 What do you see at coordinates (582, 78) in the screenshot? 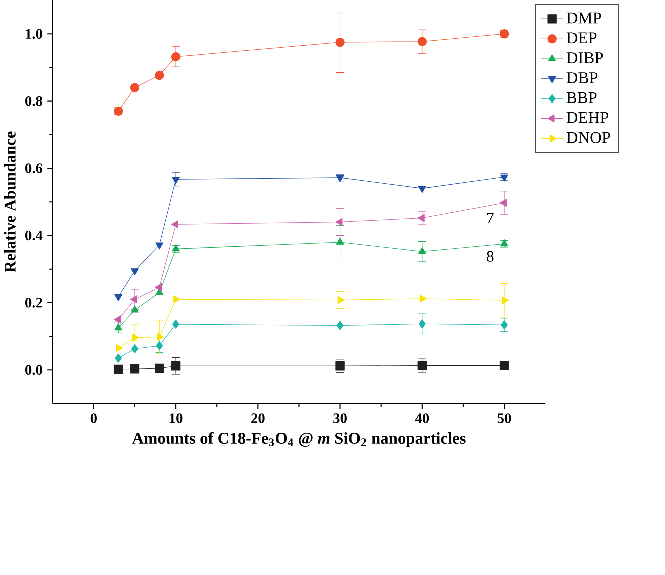
I see `legend-label: DBP` at bounding box center [582, 78].